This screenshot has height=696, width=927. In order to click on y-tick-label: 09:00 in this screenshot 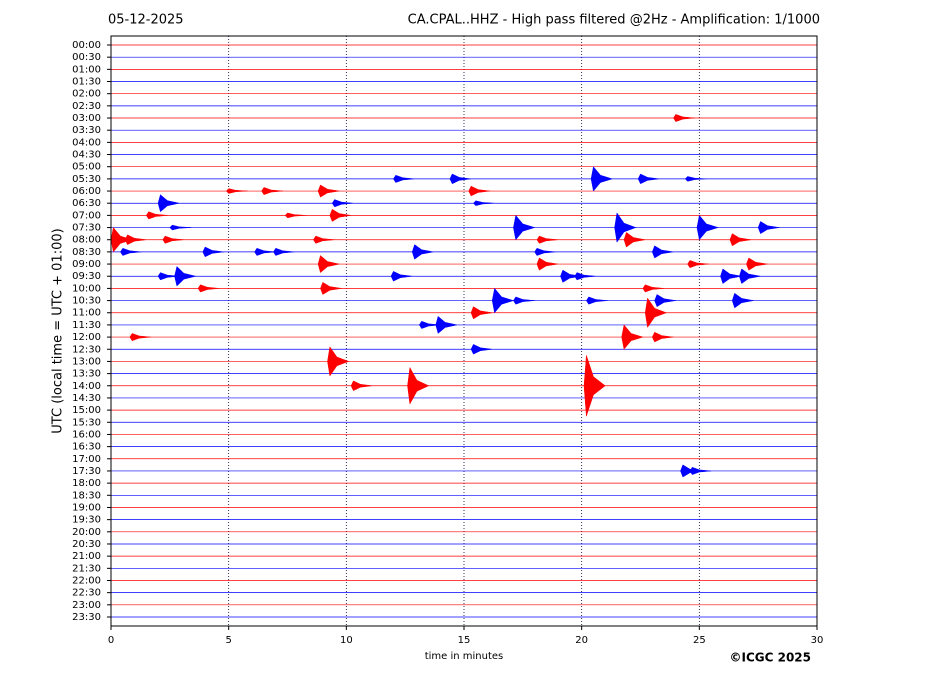, I will do `click(86, 264)`.